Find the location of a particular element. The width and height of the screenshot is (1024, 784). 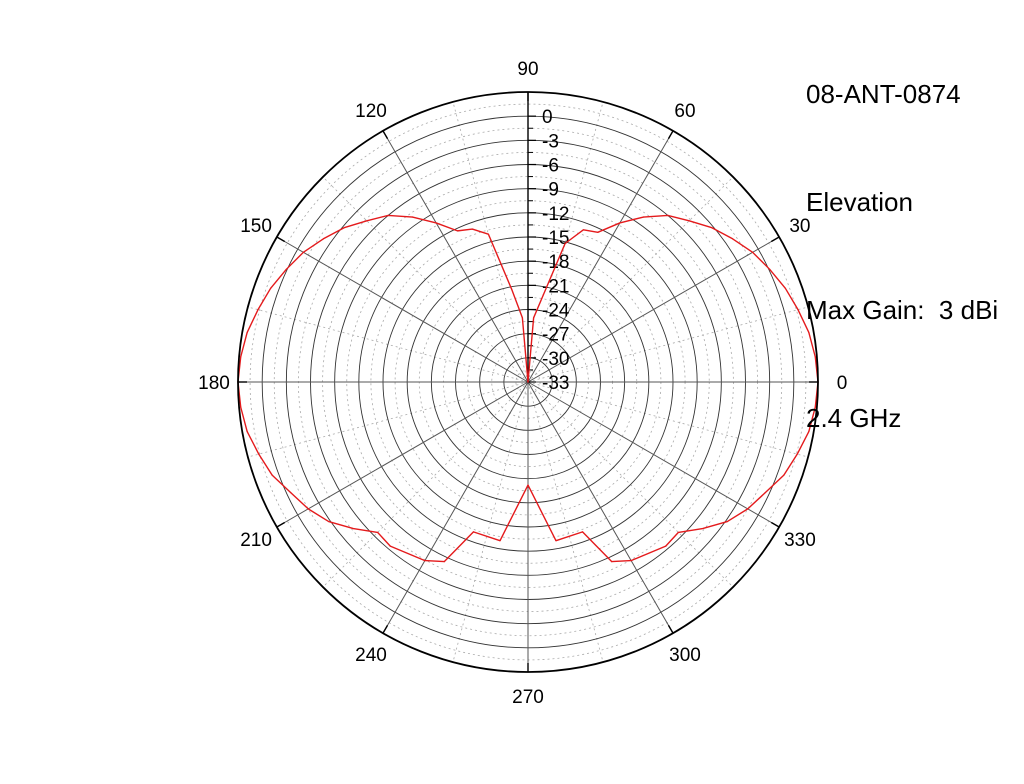

angle-tick-label: 210 is located at coordinates (256, 540).